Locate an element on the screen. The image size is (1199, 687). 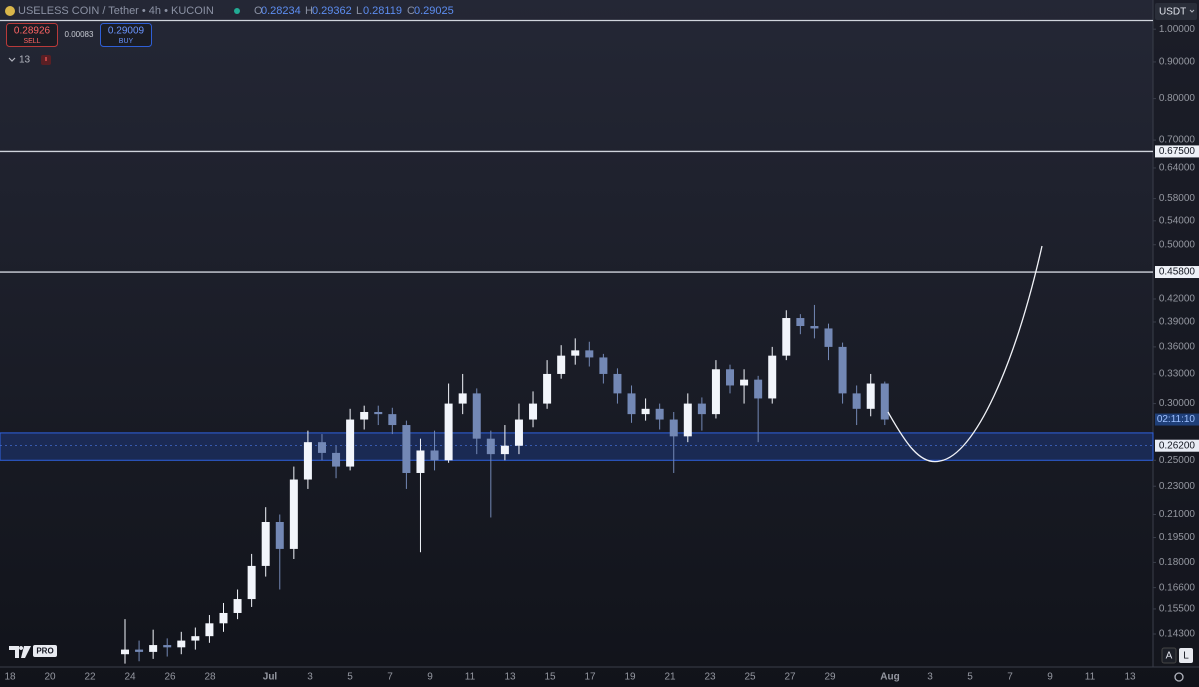
spread: 0.00083 is located at coordinates (79, 34).